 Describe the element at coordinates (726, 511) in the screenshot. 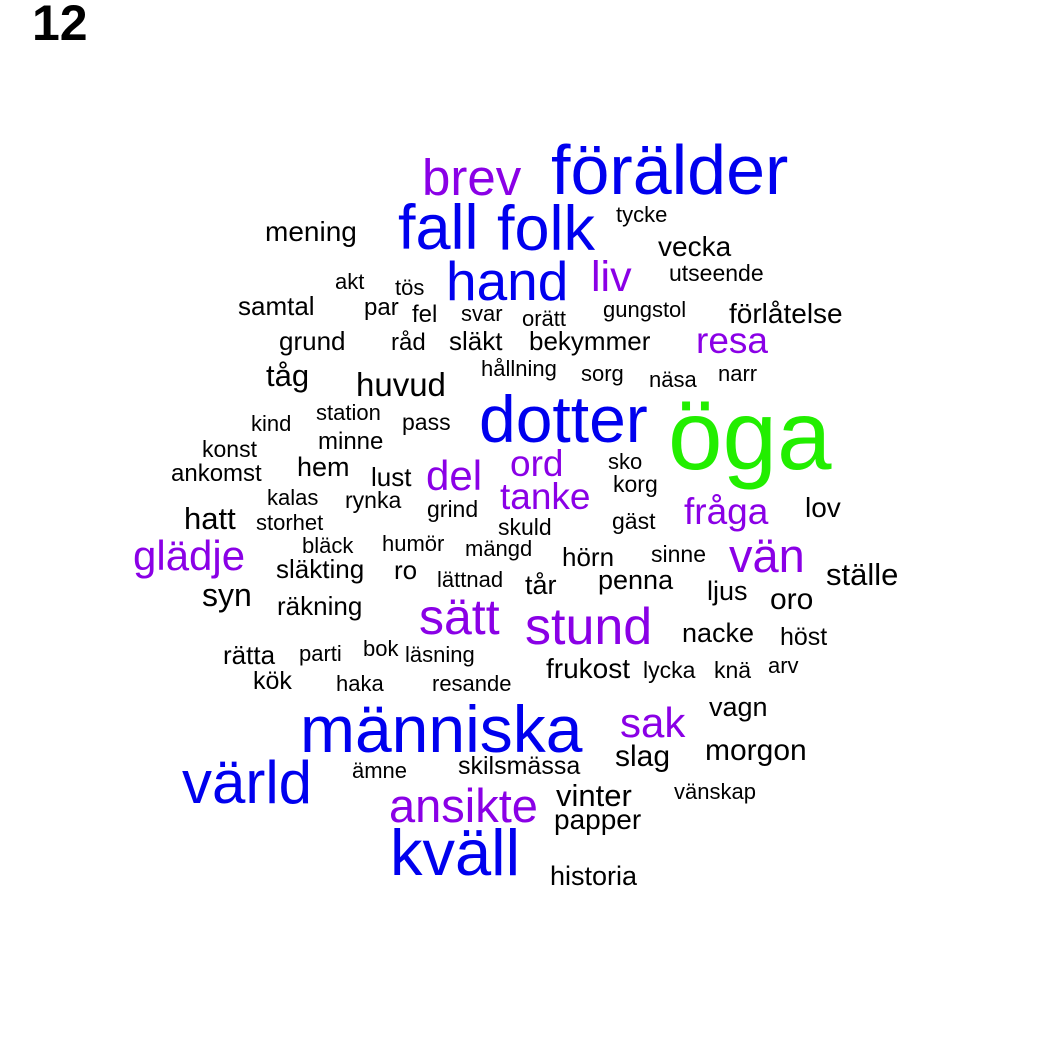

I see `word-16: fråga` at that location.